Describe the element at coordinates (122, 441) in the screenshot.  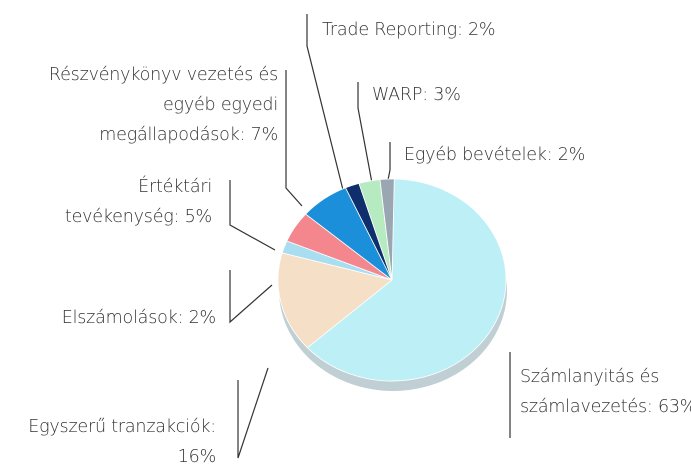
I see `slice-label: Egyszerű tranzakciók: 16%` at that location.